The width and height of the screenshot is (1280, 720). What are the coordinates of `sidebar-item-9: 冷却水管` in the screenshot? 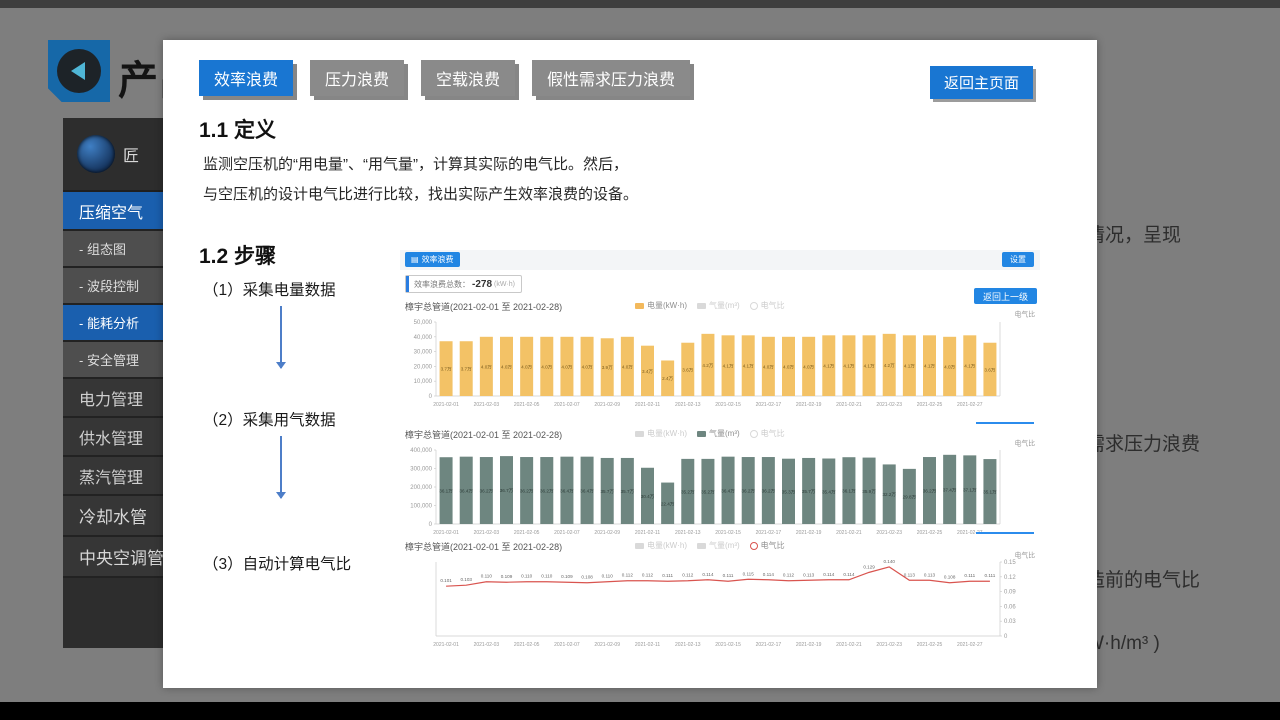 It's located at (113, 516).